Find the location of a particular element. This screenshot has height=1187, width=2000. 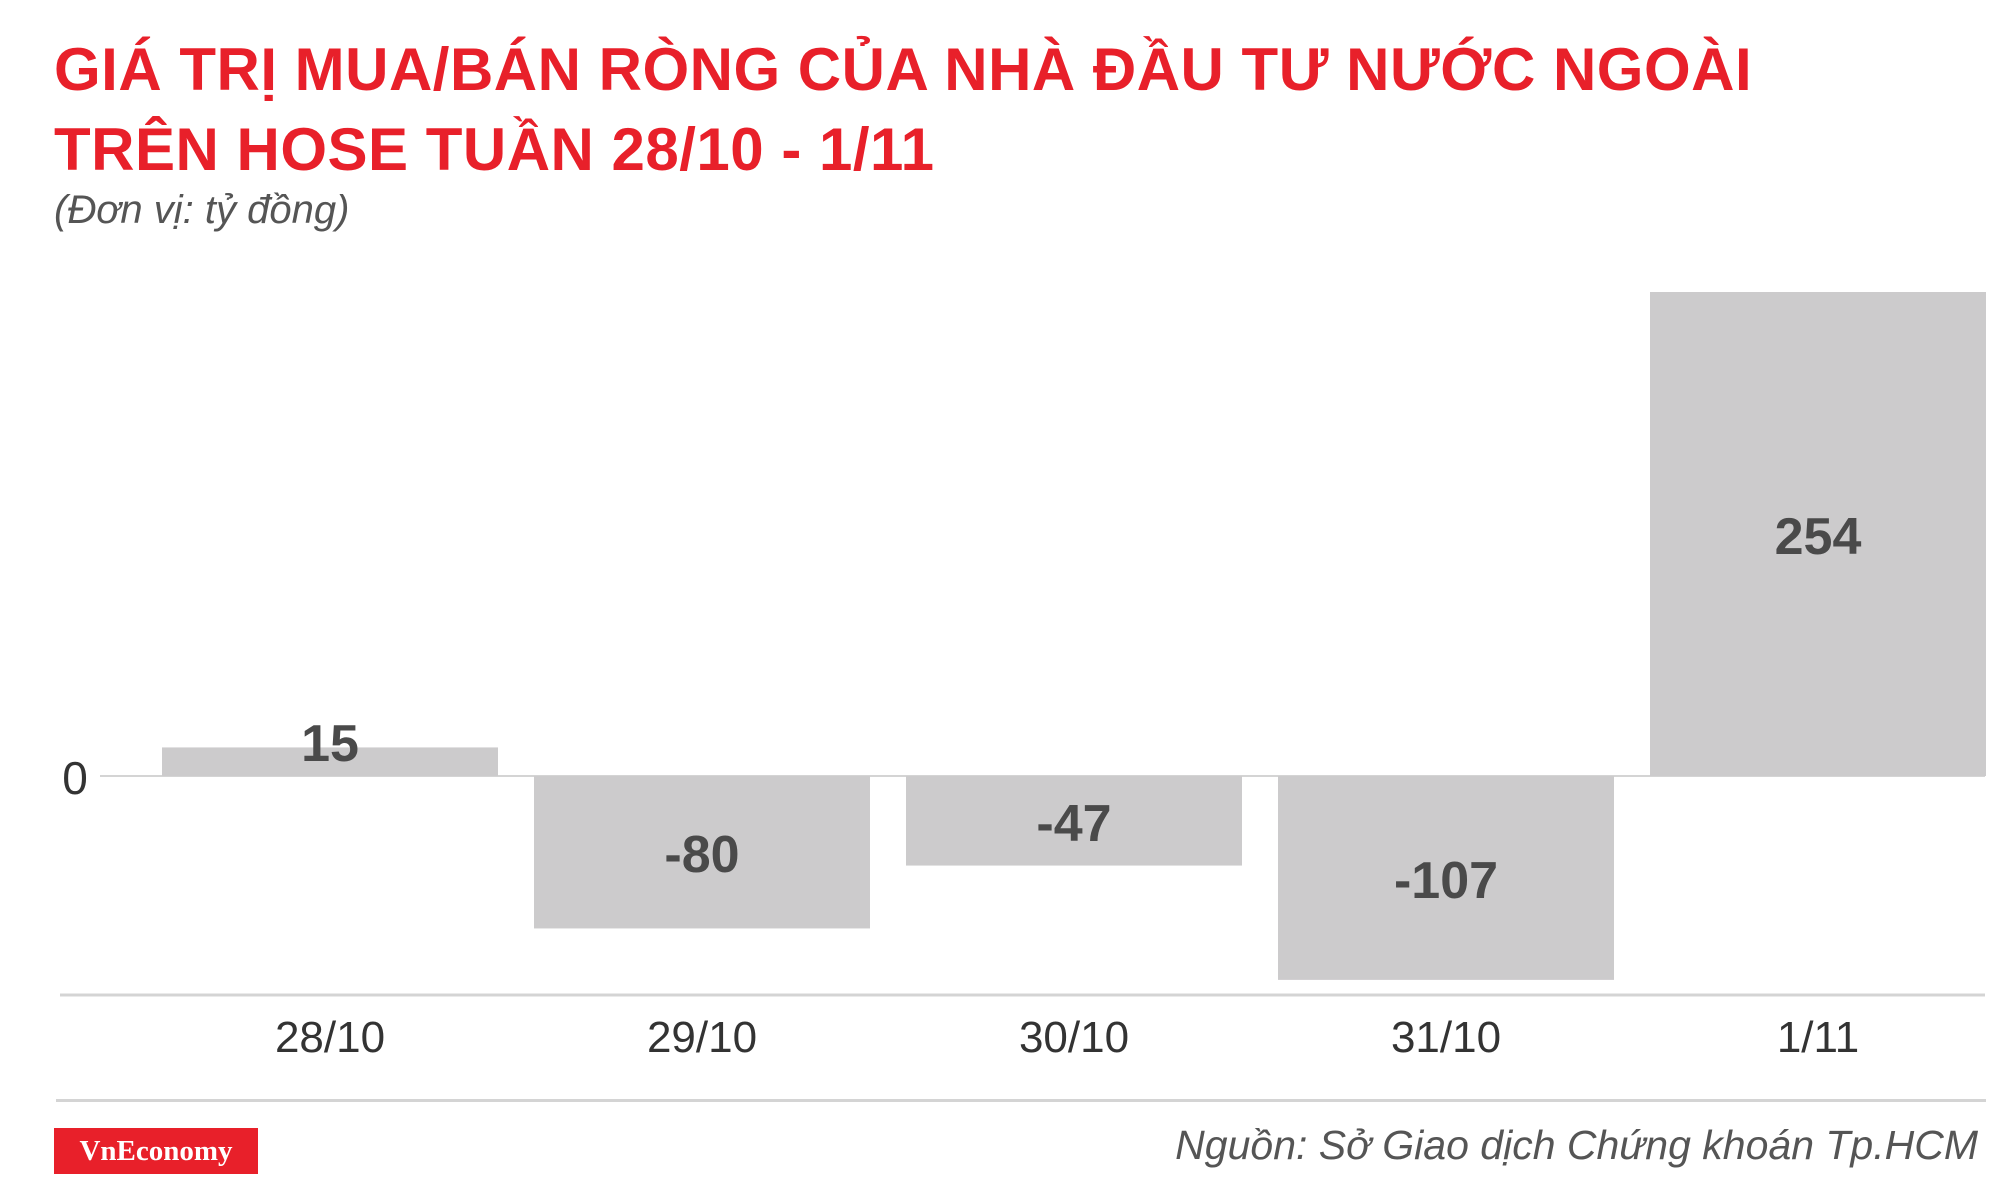

unit-label: (Đơn vị: tỷ đồng) is located at coordinates (202, 210).